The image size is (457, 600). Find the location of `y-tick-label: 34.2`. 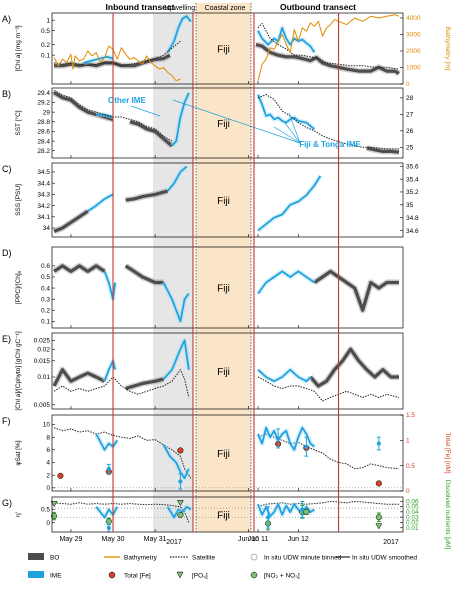

y-tick-label: 34.2 is located at coordinates (43, 206).